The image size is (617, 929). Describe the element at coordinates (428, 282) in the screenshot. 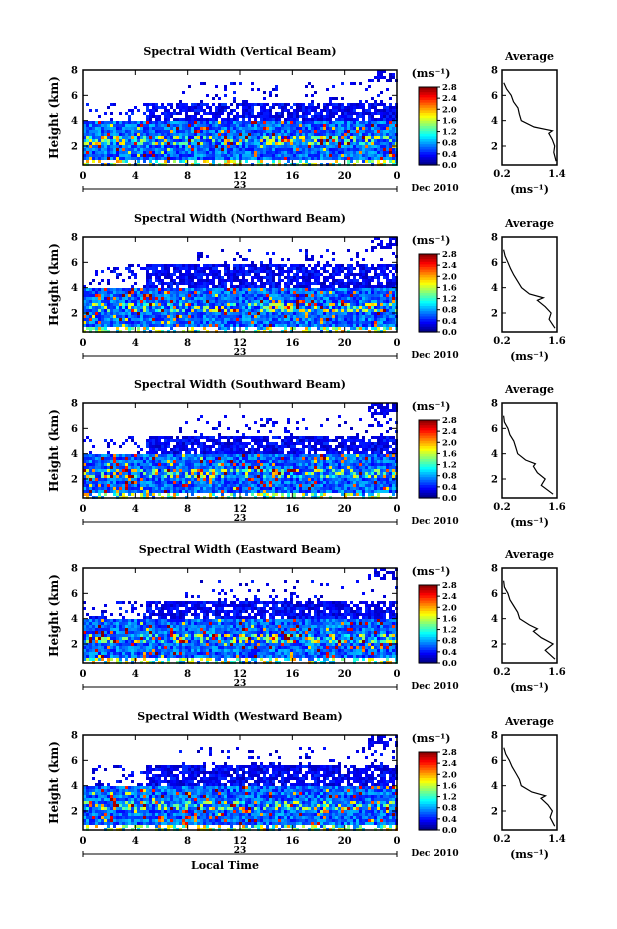

I see `colorbar-swatch` at that location.